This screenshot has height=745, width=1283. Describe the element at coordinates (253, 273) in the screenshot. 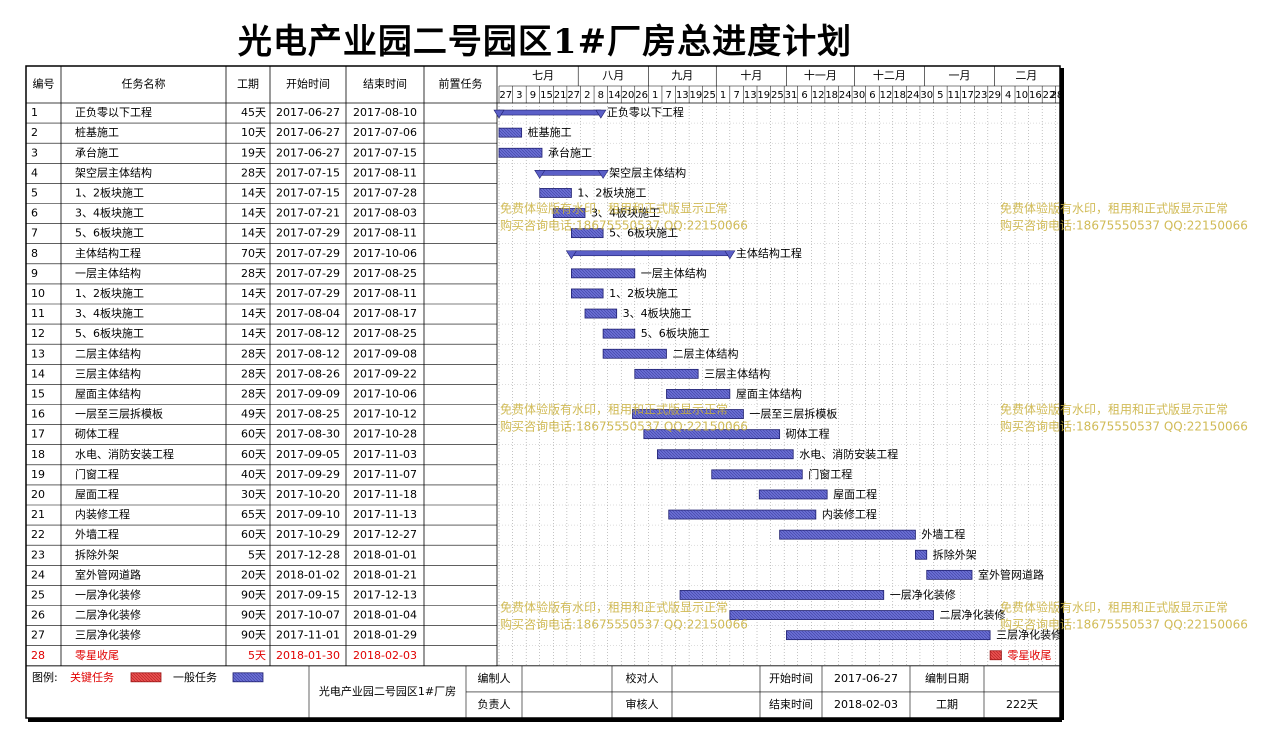

I see `task-duration: 28天` at that location.